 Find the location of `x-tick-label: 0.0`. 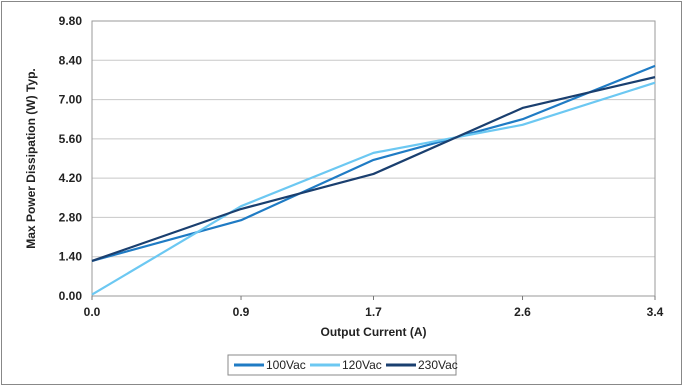

x-tick-label: 0.0 is located at coordinates (92, 312).